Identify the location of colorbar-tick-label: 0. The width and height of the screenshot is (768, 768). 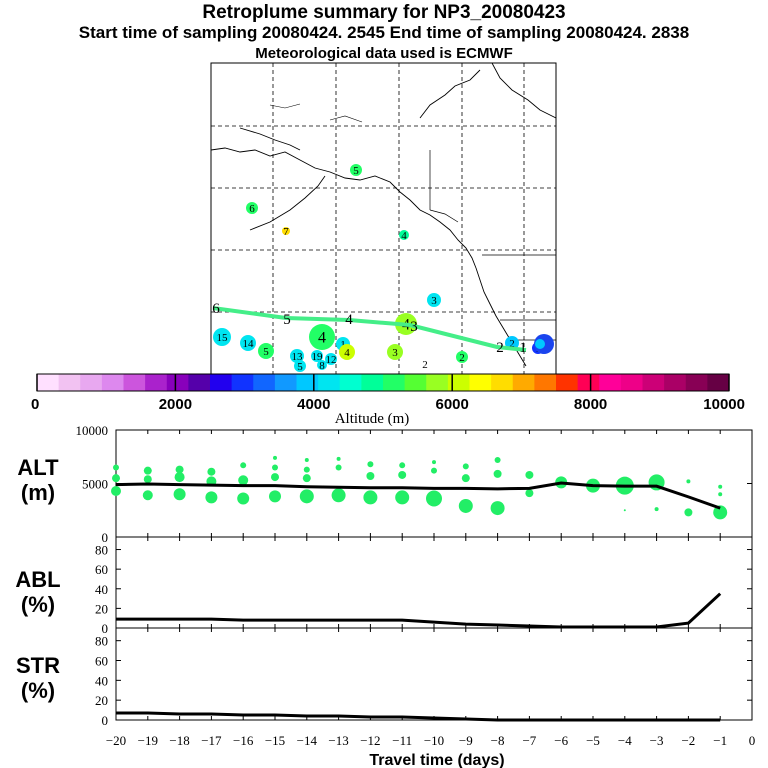
(35, 404).